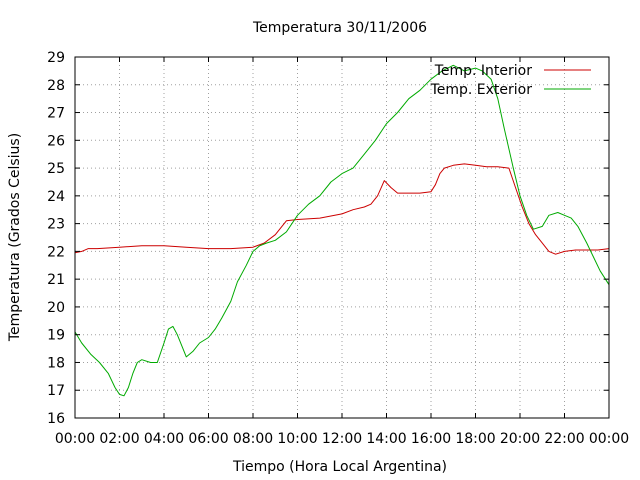  What do you see at coordinates (208, 439) in the screenshot?
I see `x-tick-label: 06:00` at bounding box center [208, 439].